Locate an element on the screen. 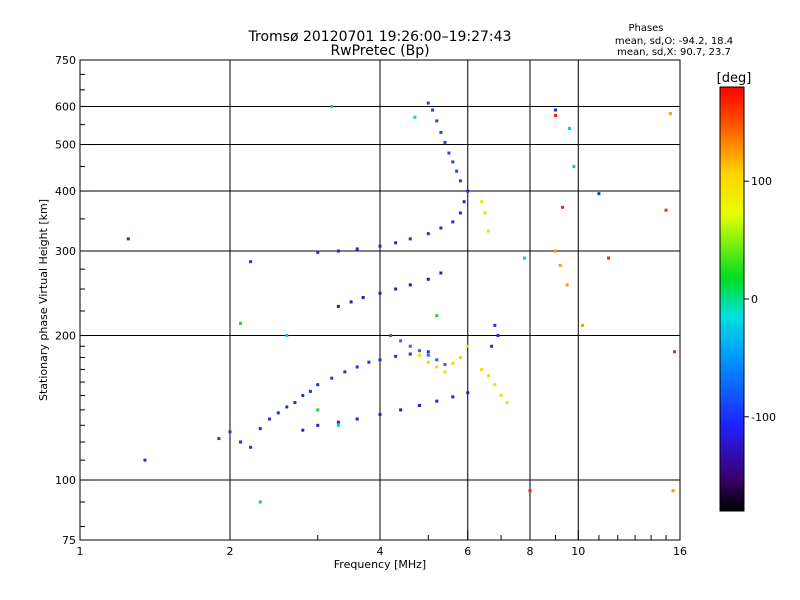 The width and height of the screenshot is (800, 600). x-tick-labels: 1 2 4 6 8 10 16 is located at coordinates (382, 551).